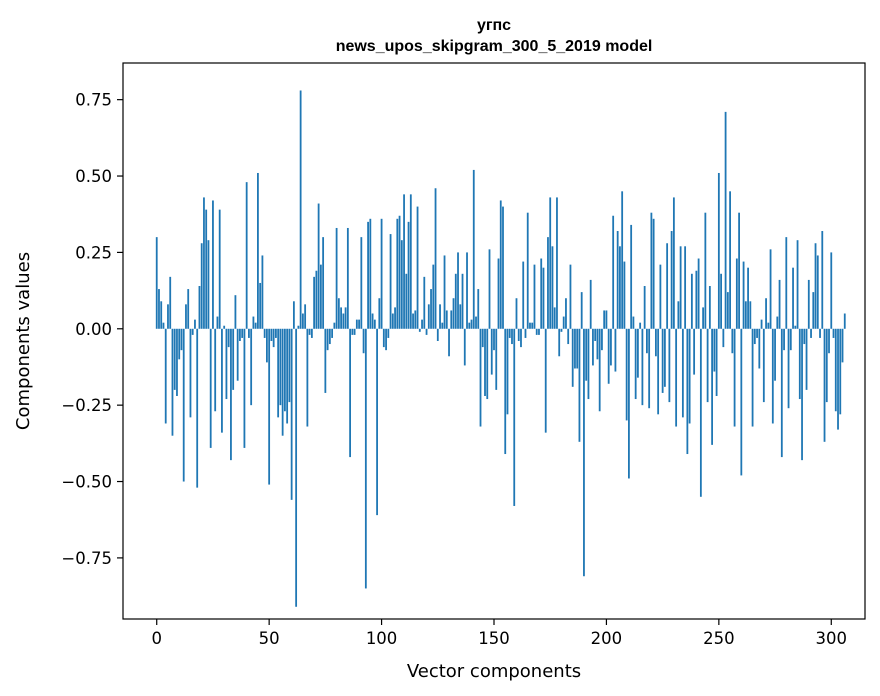 The height and width of the screenshot is (696, 880). What do you see at coordinates (494, 671) in the screenshot?
I see `x-axis-label: Vector components` at bounding box center [494, 671].